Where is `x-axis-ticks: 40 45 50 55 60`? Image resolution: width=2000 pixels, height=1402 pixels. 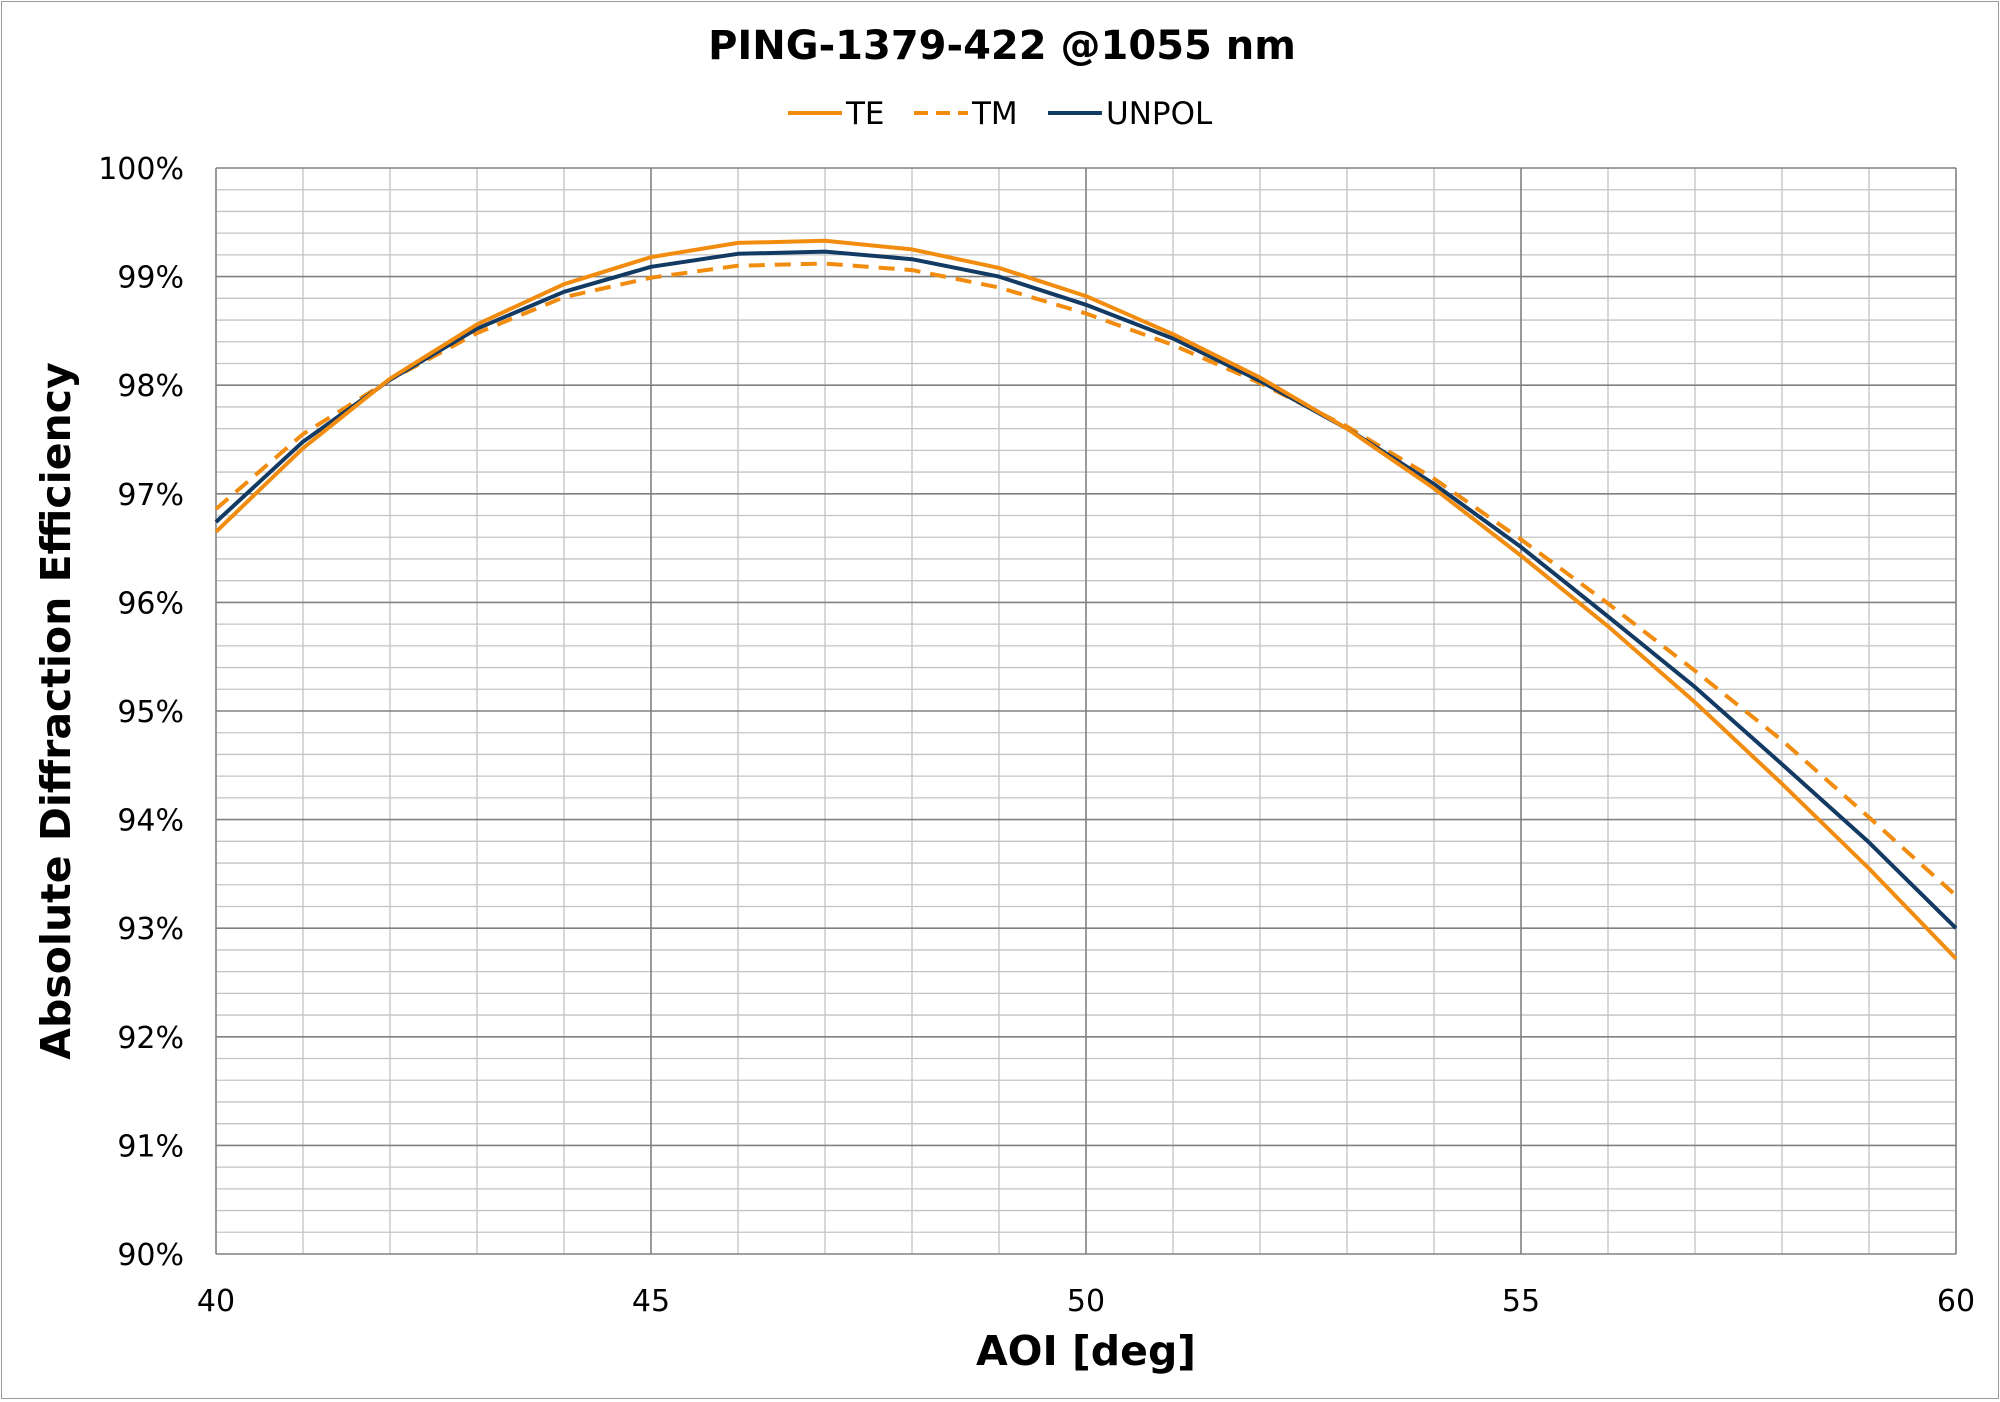 x-axis-ticks: 40 45 50 55 60 is located at coordinates (1086, 1301).